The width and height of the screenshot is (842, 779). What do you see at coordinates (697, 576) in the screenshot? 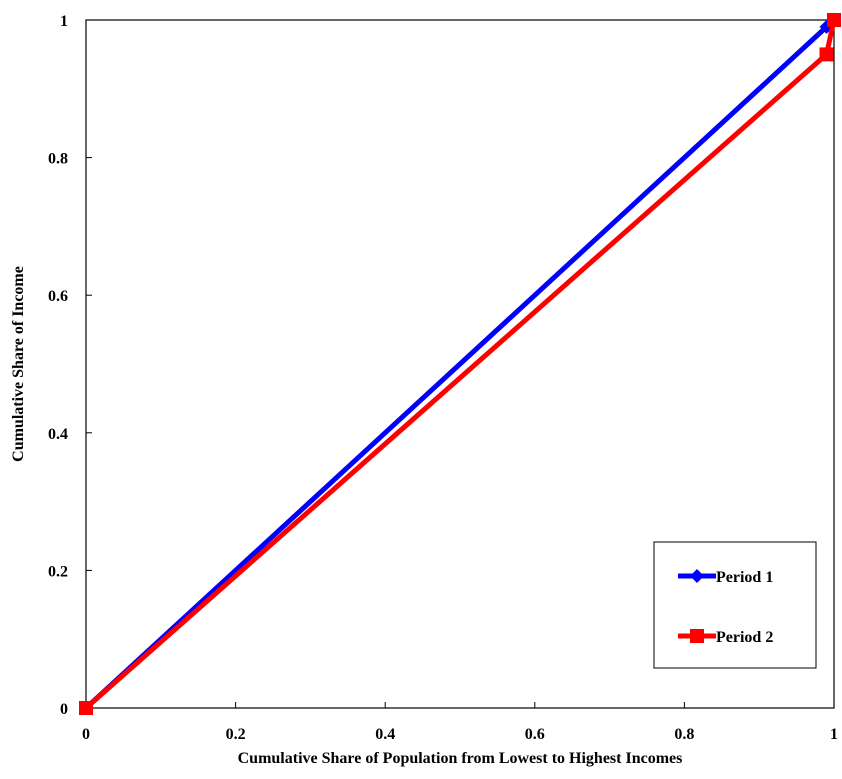
I see `data-point-diamond` at bounding box center [697, 576].